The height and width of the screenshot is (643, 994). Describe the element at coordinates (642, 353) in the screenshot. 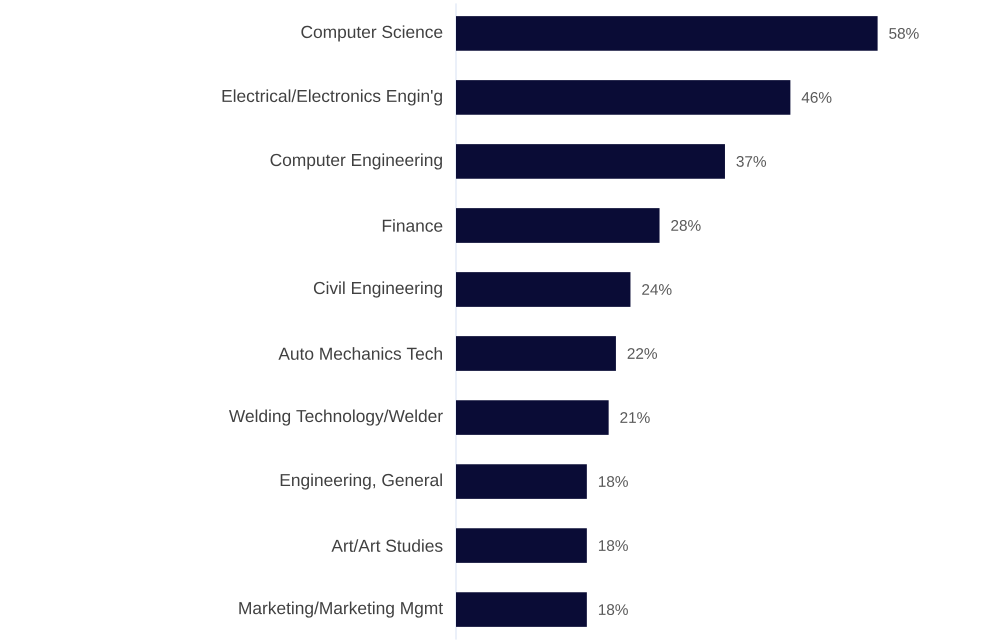

I see `data-label: 22%` at that location.